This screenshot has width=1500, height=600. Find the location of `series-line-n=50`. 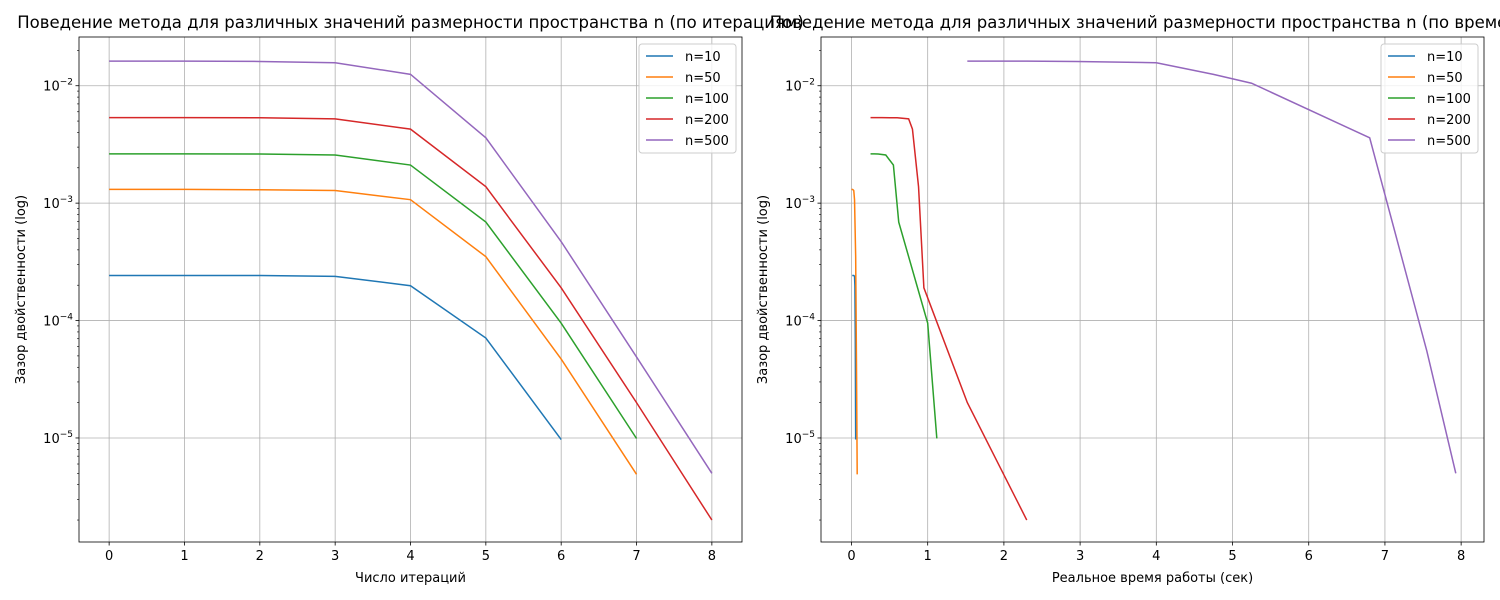

series-line-n=50 is located at coordinates (854, 331).